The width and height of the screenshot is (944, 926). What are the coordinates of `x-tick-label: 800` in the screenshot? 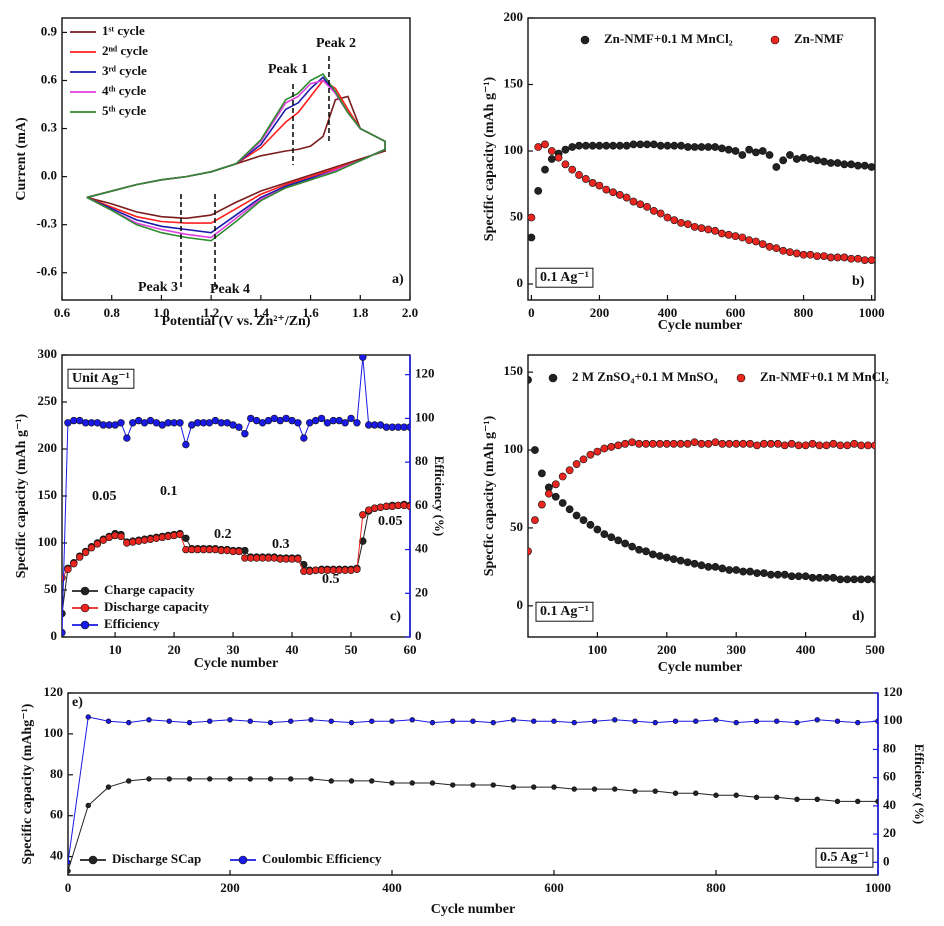 It's located at (804, 312).